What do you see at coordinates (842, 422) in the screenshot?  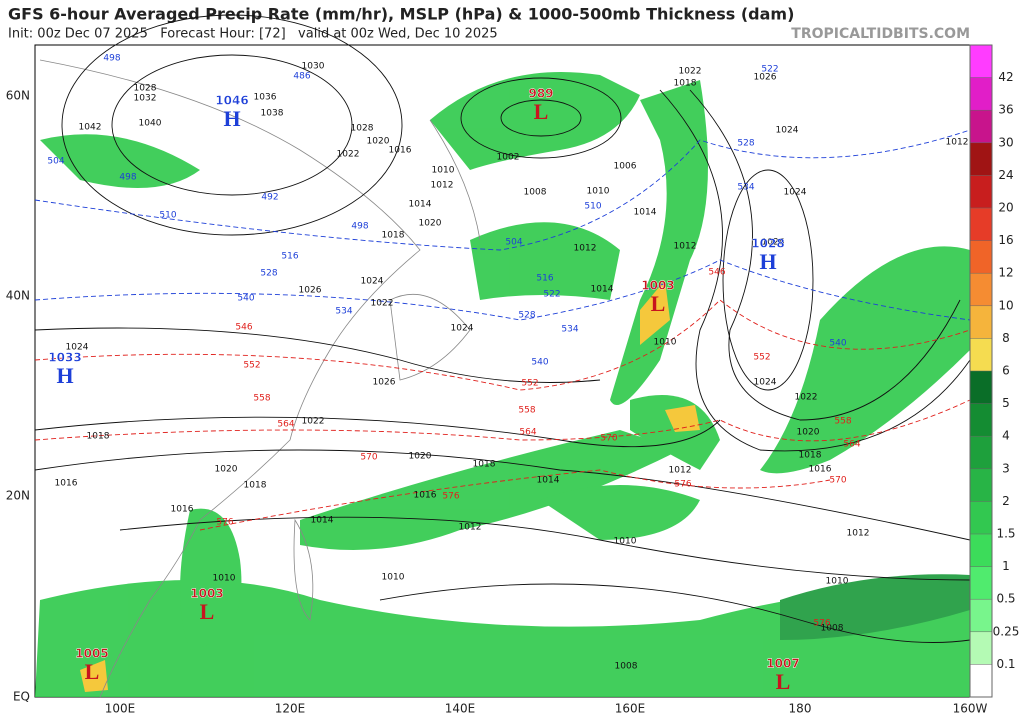 I see `thickness-label: 558` at bounding box center [842, 422].